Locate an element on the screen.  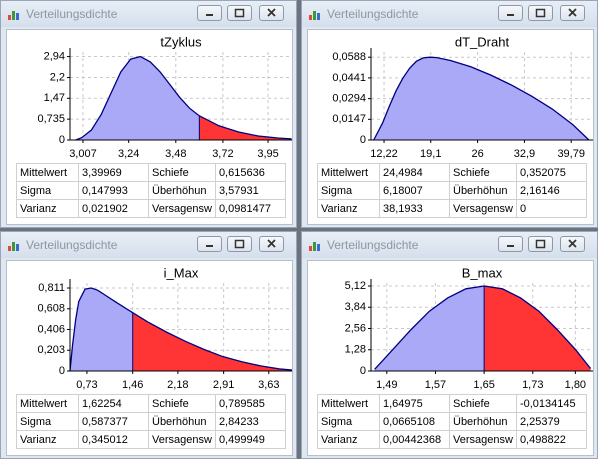
stats-row: Mittelwert 24,4984 Schiefe 0,352075 is located at coordinates (452, 172).